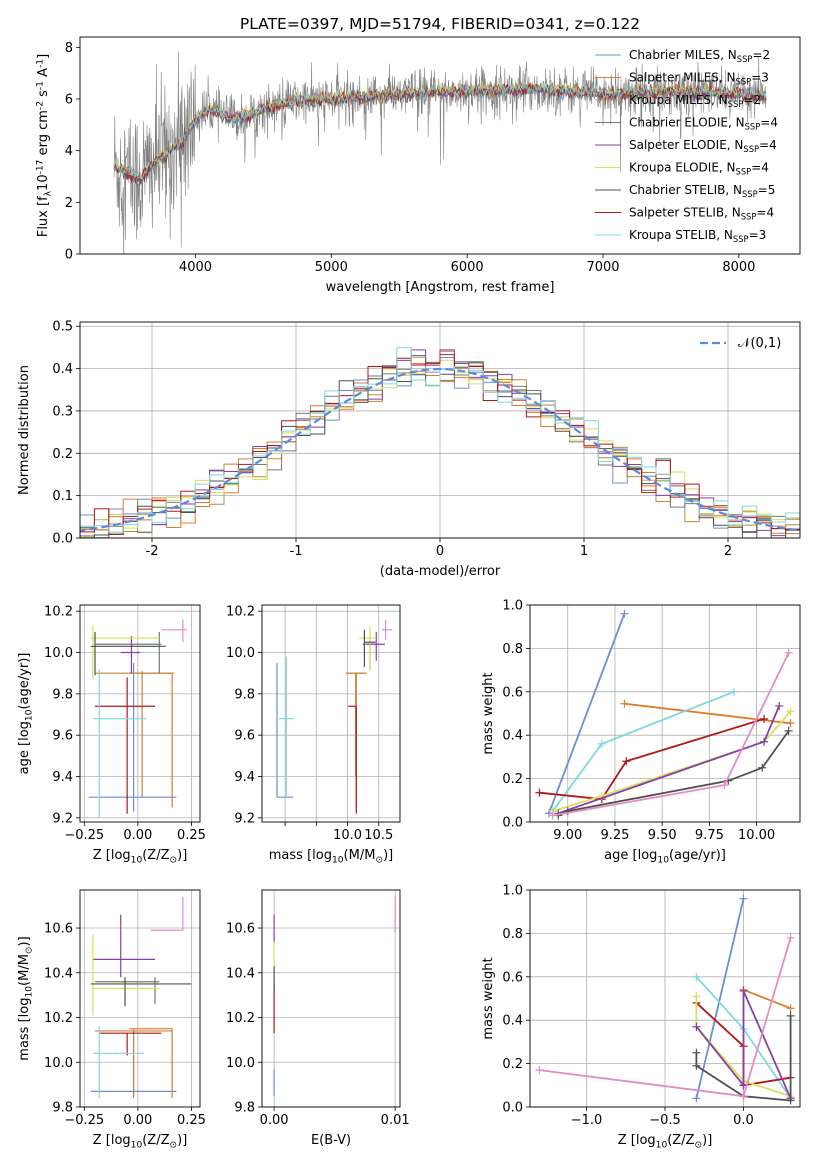 This screenshot has width=819, height=1170. Describe the element at coordinates (440, 449) in the screenshot. I see `gaussian-curve` at that location.